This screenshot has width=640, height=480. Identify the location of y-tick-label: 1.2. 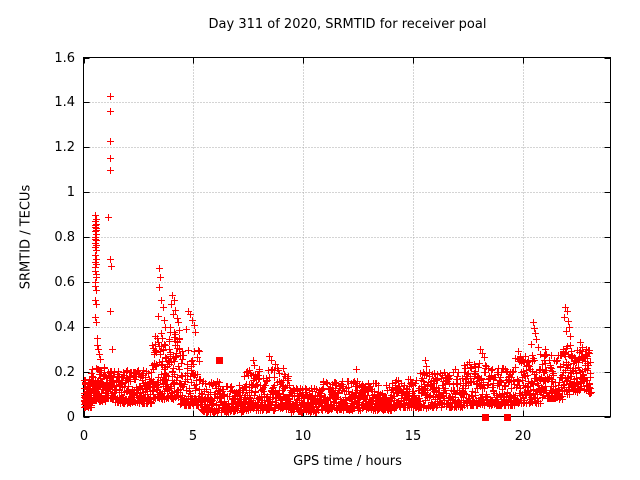
(64, 147).